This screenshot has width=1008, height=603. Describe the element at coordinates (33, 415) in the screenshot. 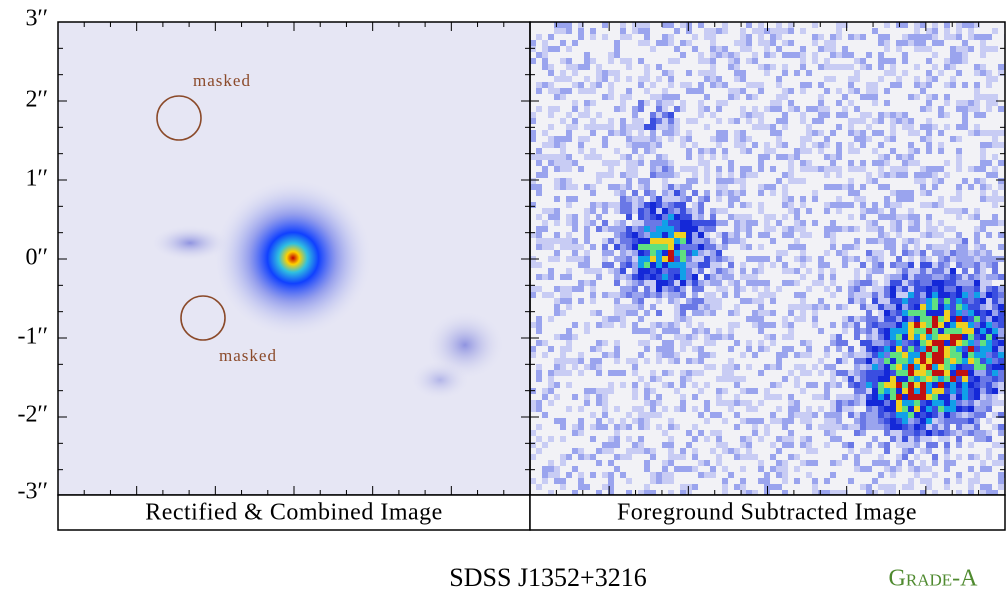

I see `y-axis-label: -2′′` at that location.